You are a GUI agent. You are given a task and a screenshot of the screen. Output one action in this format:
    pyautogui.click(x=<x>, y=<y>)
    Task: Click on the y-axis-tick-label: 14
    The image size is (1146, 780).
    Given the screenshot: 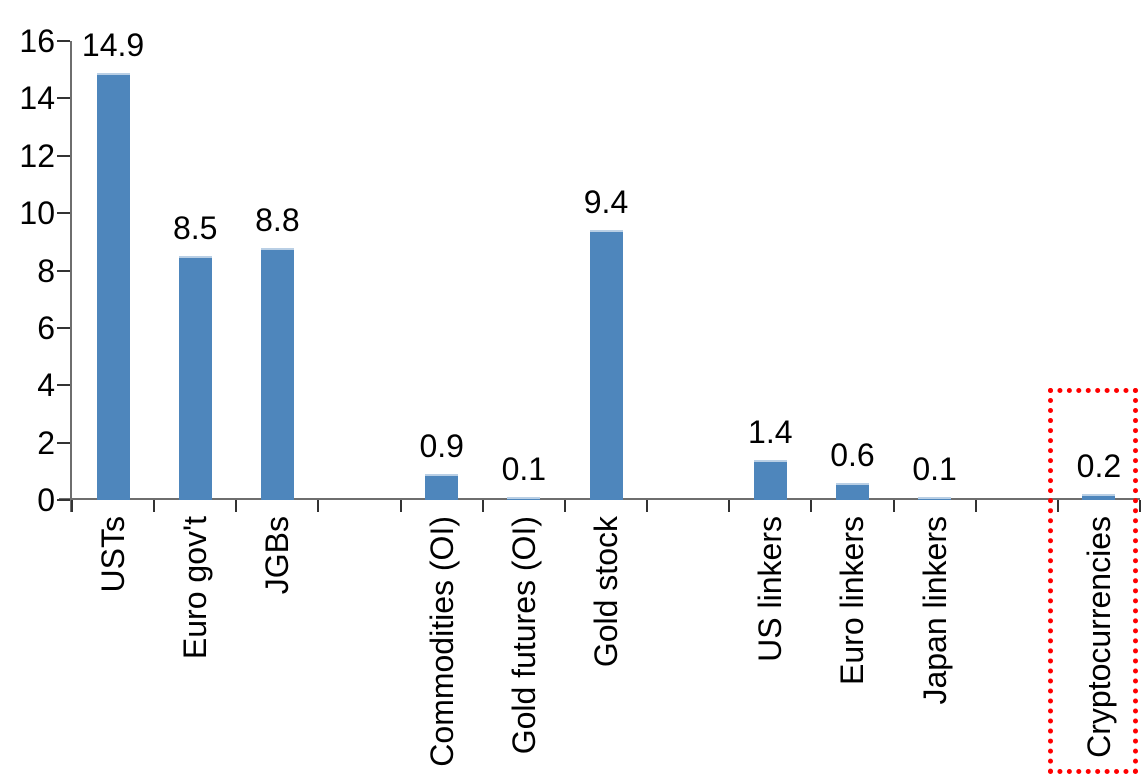 What is the action you would take?
    pyautogui.click(x=37, y=98)
    